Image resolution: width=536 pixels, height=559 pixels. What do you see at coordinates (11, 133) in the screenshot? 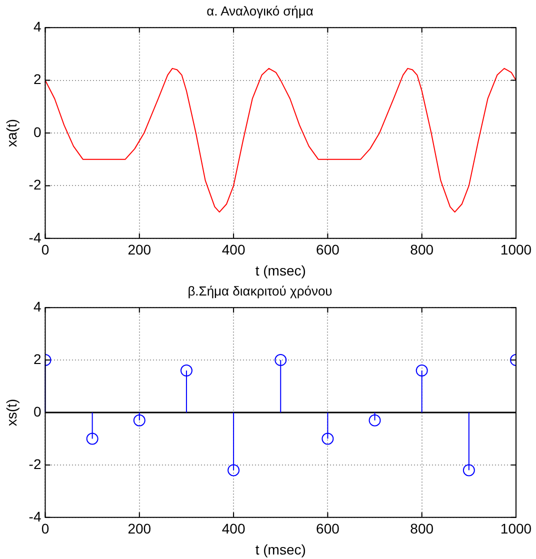
I see `y-axis-title: xa(t)` at bounding box center [11, 133].